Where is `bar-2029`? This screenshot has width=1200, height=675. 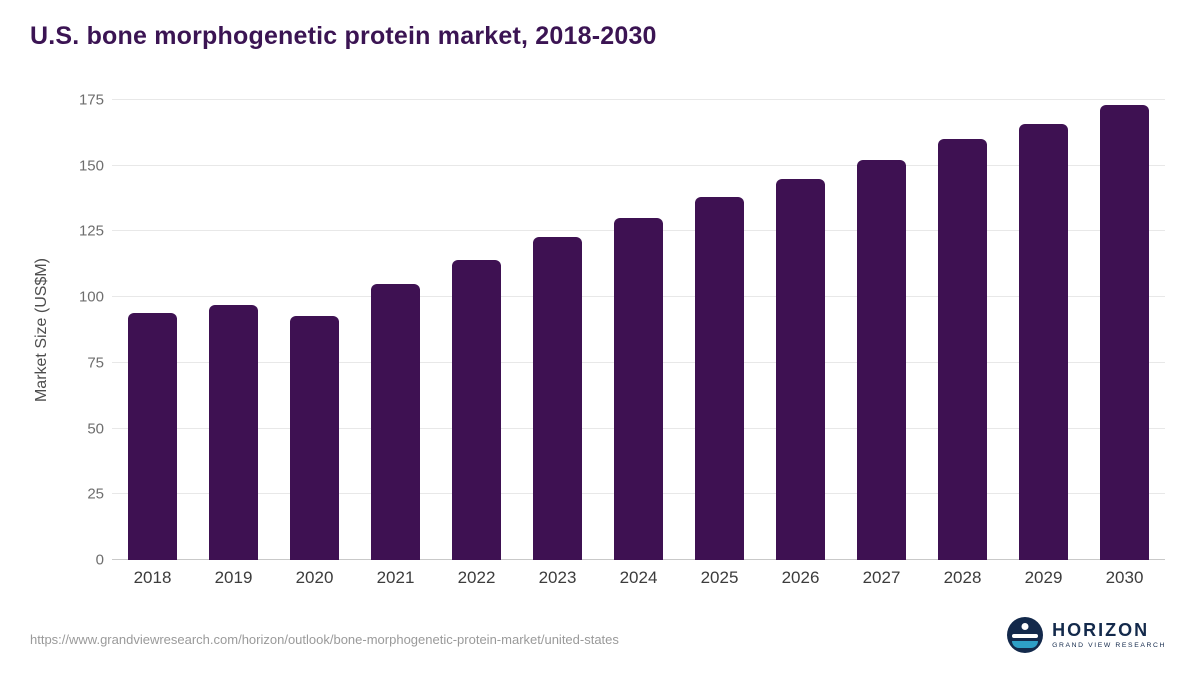
bar-2029 is located at coordinates (1043, 341).